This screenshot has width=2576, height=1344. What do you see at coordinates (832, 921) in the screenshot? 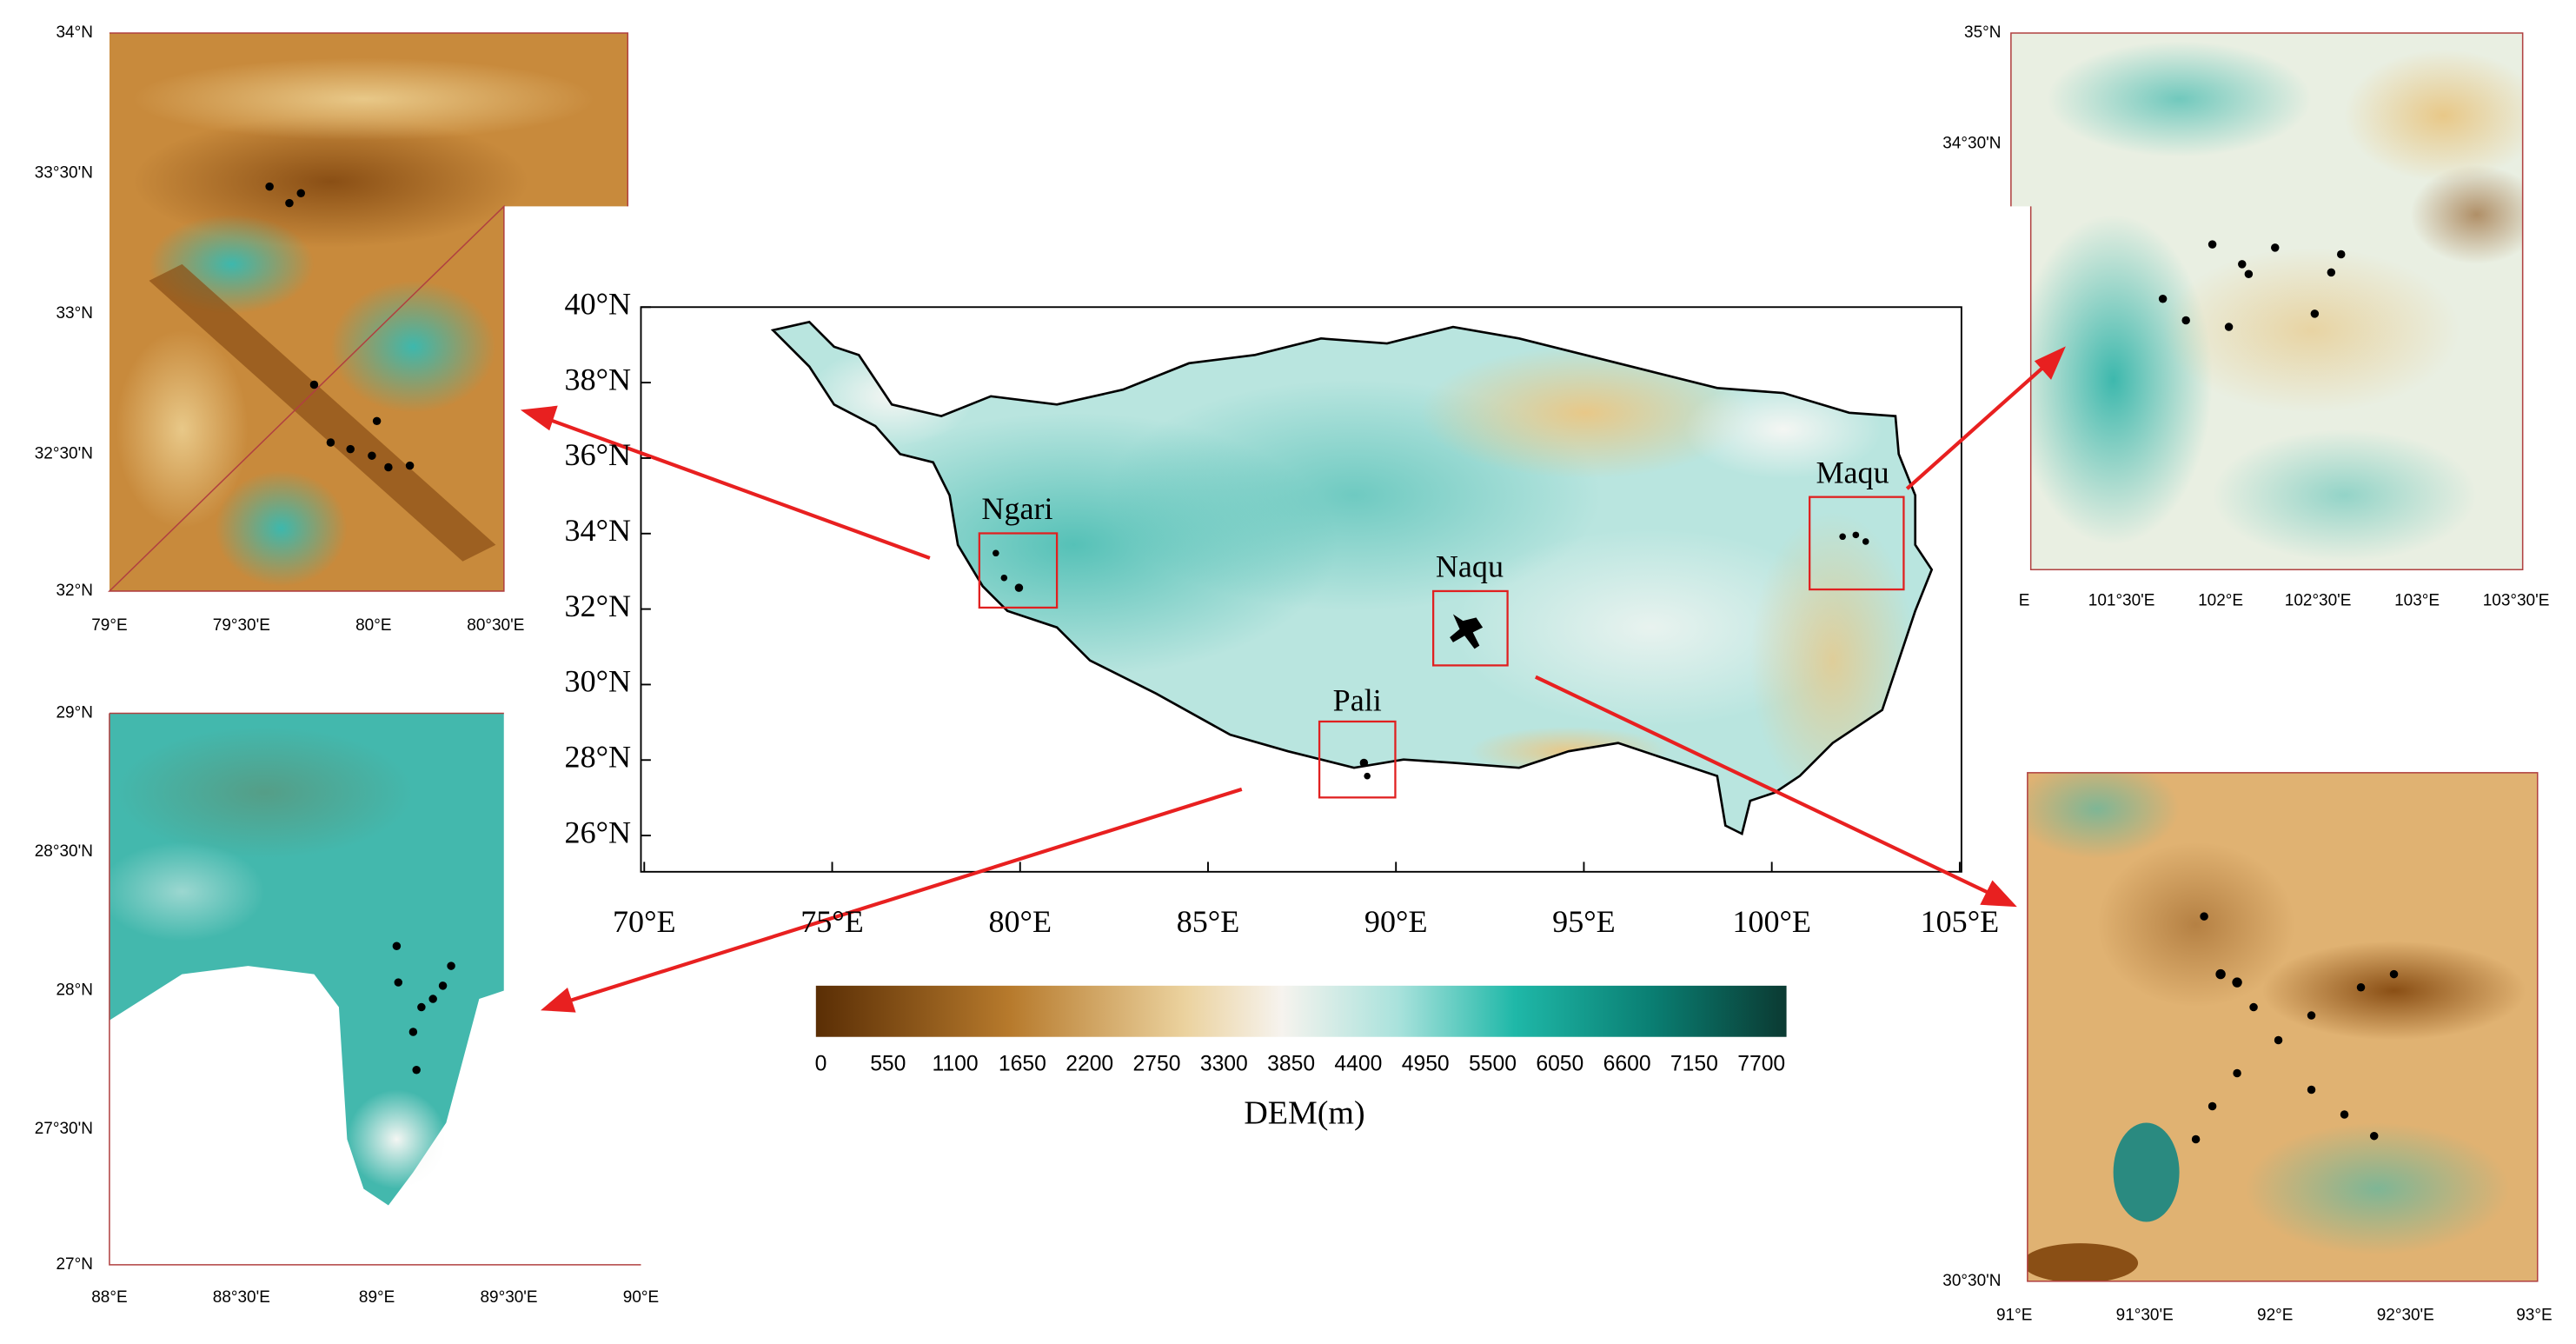
I see `lon-label: 75°E` at bounding box center [832, 921].